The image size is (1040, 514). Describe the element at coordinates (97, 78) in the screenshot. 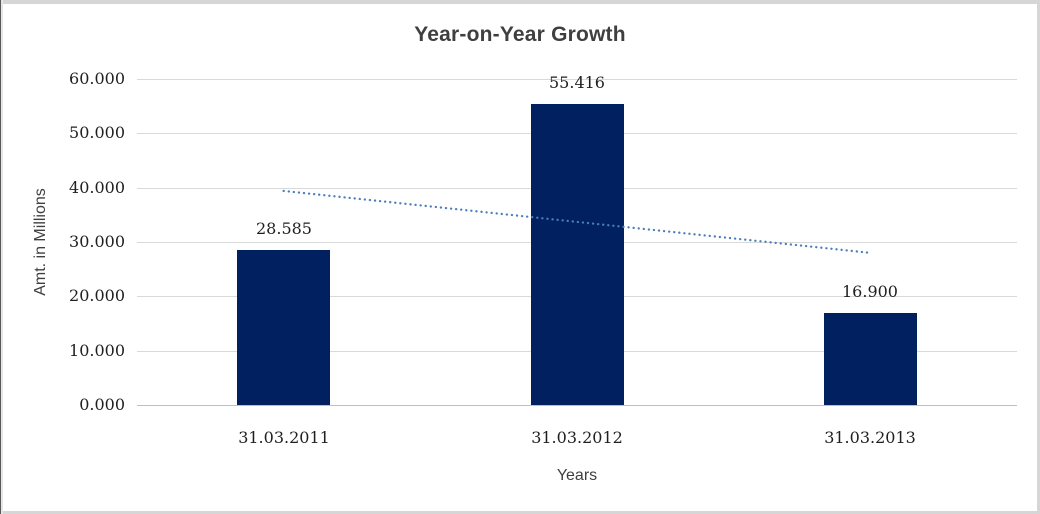

I see `y-tick-label: 60.000` at that location.